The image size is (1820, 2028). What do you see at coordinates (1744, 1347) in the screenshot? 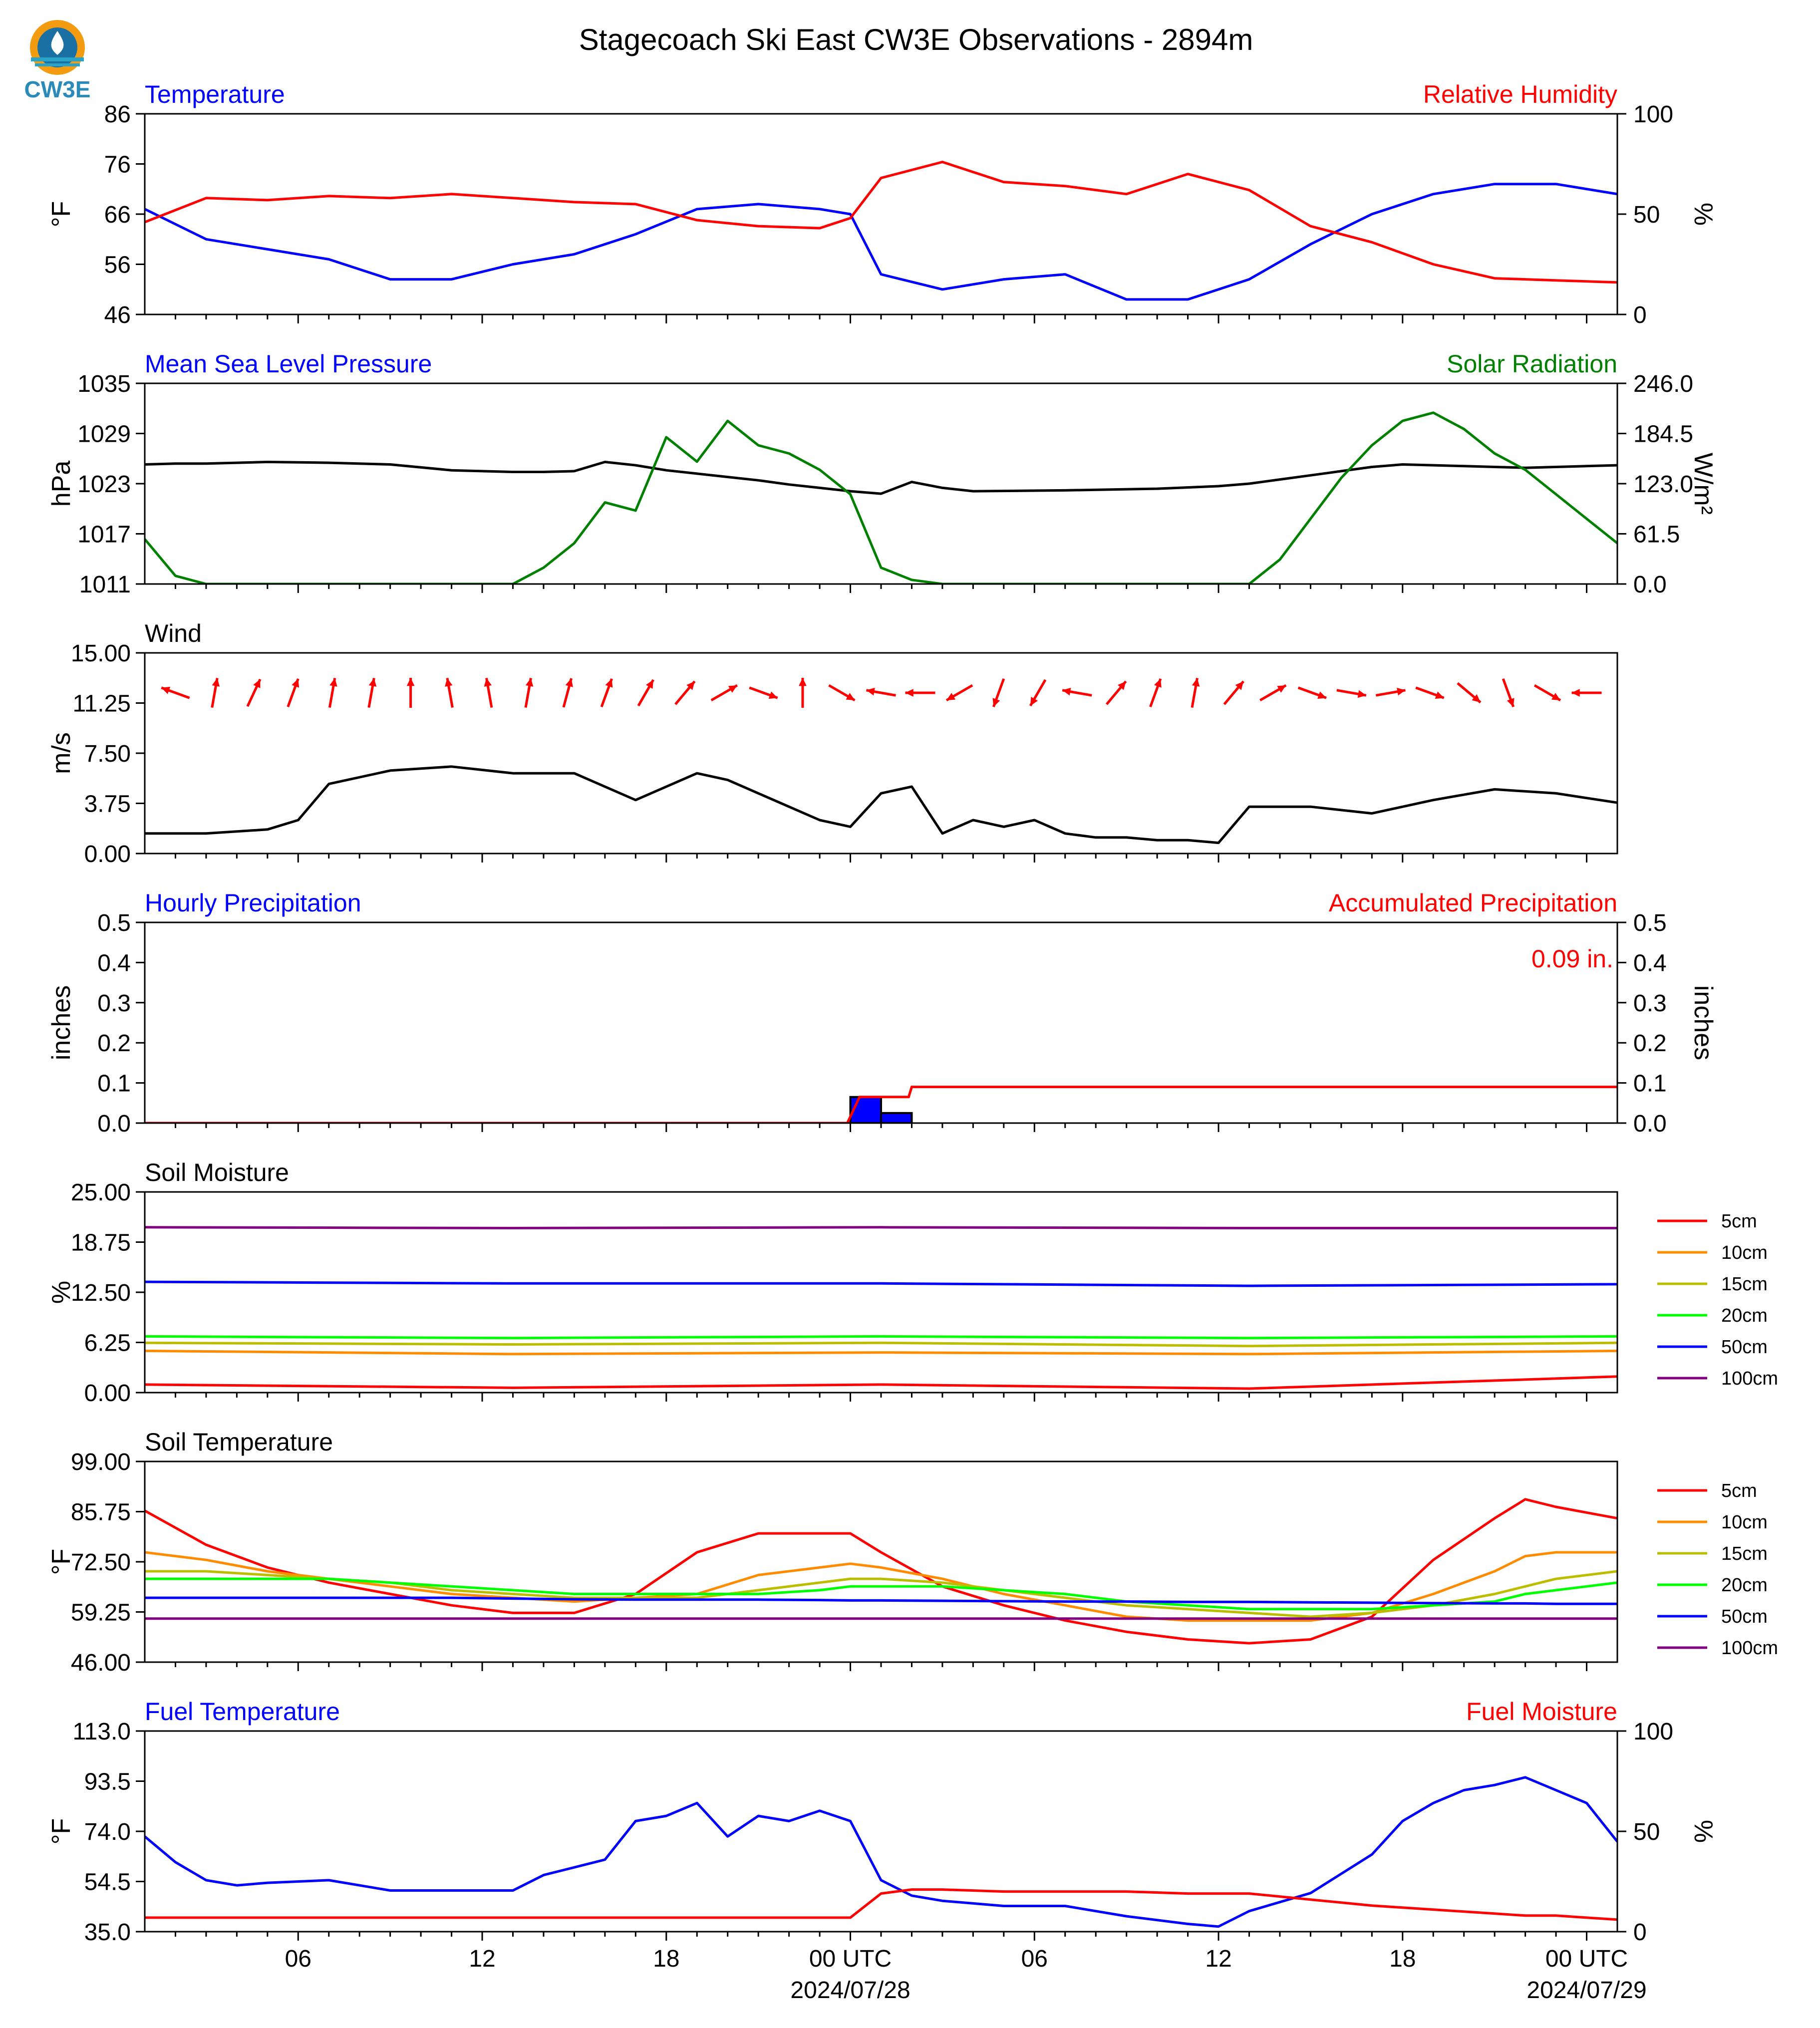
I see `legend-label: 50cm` at bounding box center [1744, 1347].